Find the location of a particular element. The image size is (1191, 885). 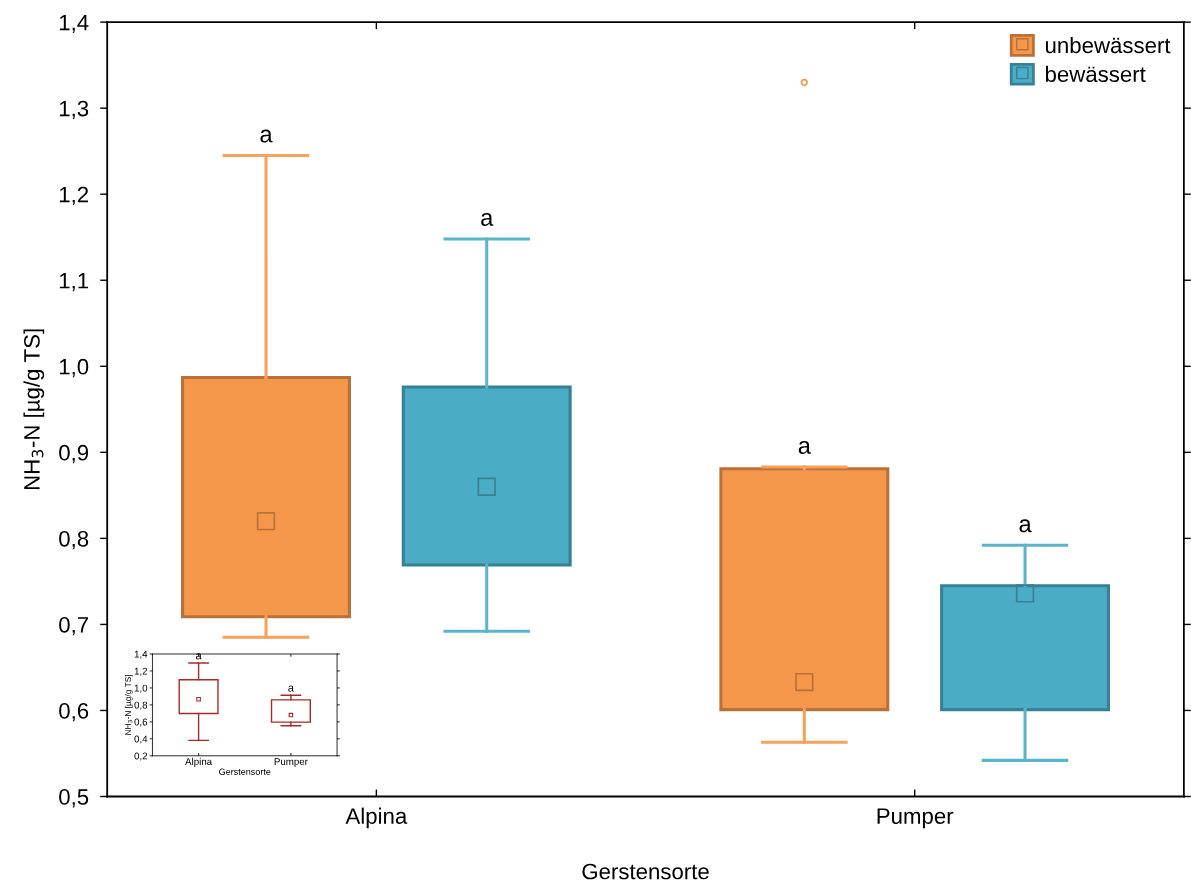

y-tick-label: 1,3 is located at coordinates (74, 110).